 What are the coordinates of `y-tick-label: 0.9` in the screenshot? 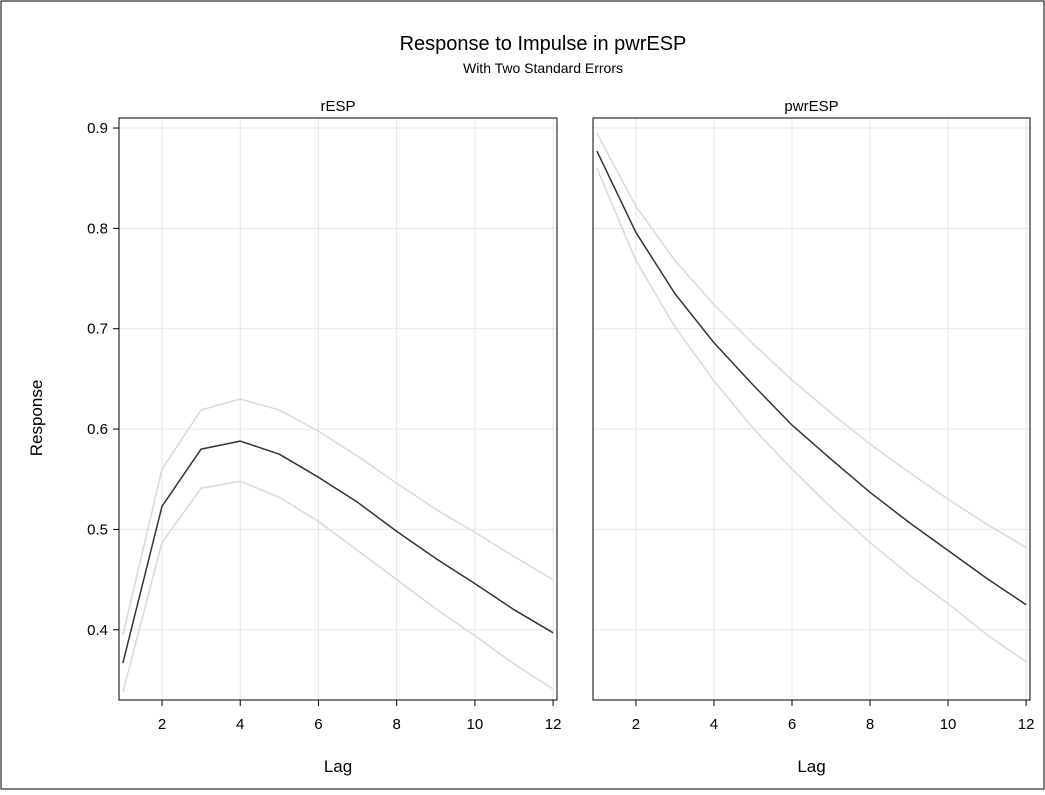 It's located at (97, 128).